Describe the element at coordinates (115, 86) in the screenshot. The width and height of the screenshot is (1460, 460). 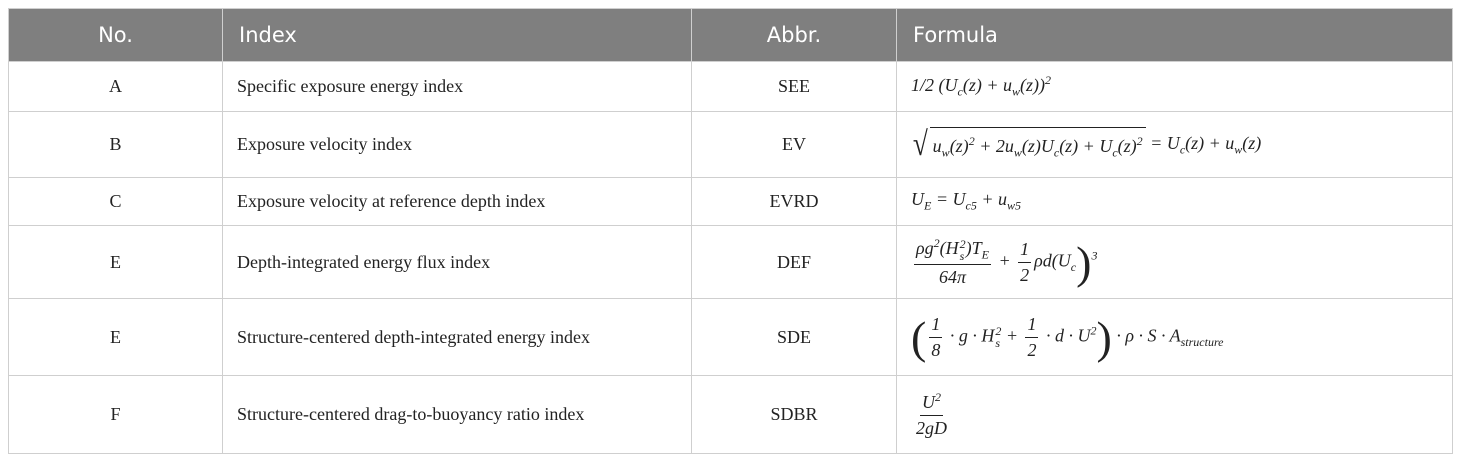
I see `number-cell: A` at that location.